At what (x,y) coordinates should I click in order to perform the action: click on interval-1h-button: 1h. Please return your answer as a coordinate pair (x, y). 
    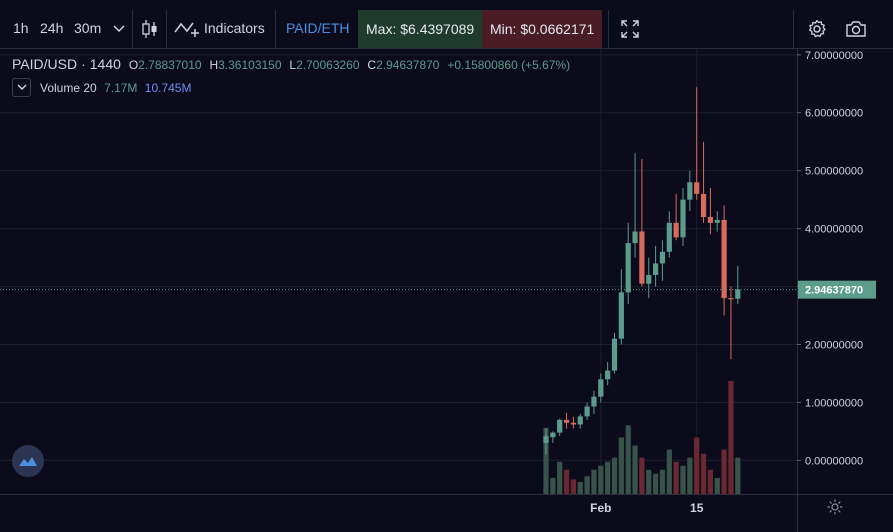
    Looking at the image, I should click on (21, 28).